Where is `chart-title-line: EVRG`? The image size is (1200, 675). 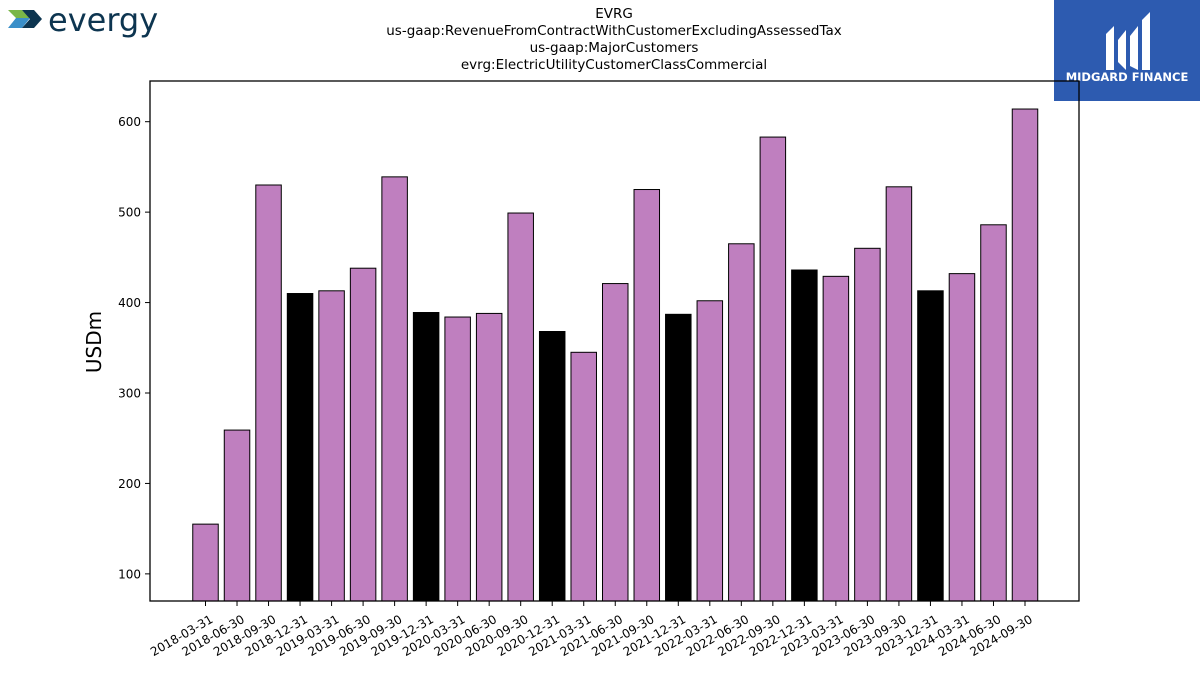 chart-title-line: EVRG is located at coordinates (614, 14).